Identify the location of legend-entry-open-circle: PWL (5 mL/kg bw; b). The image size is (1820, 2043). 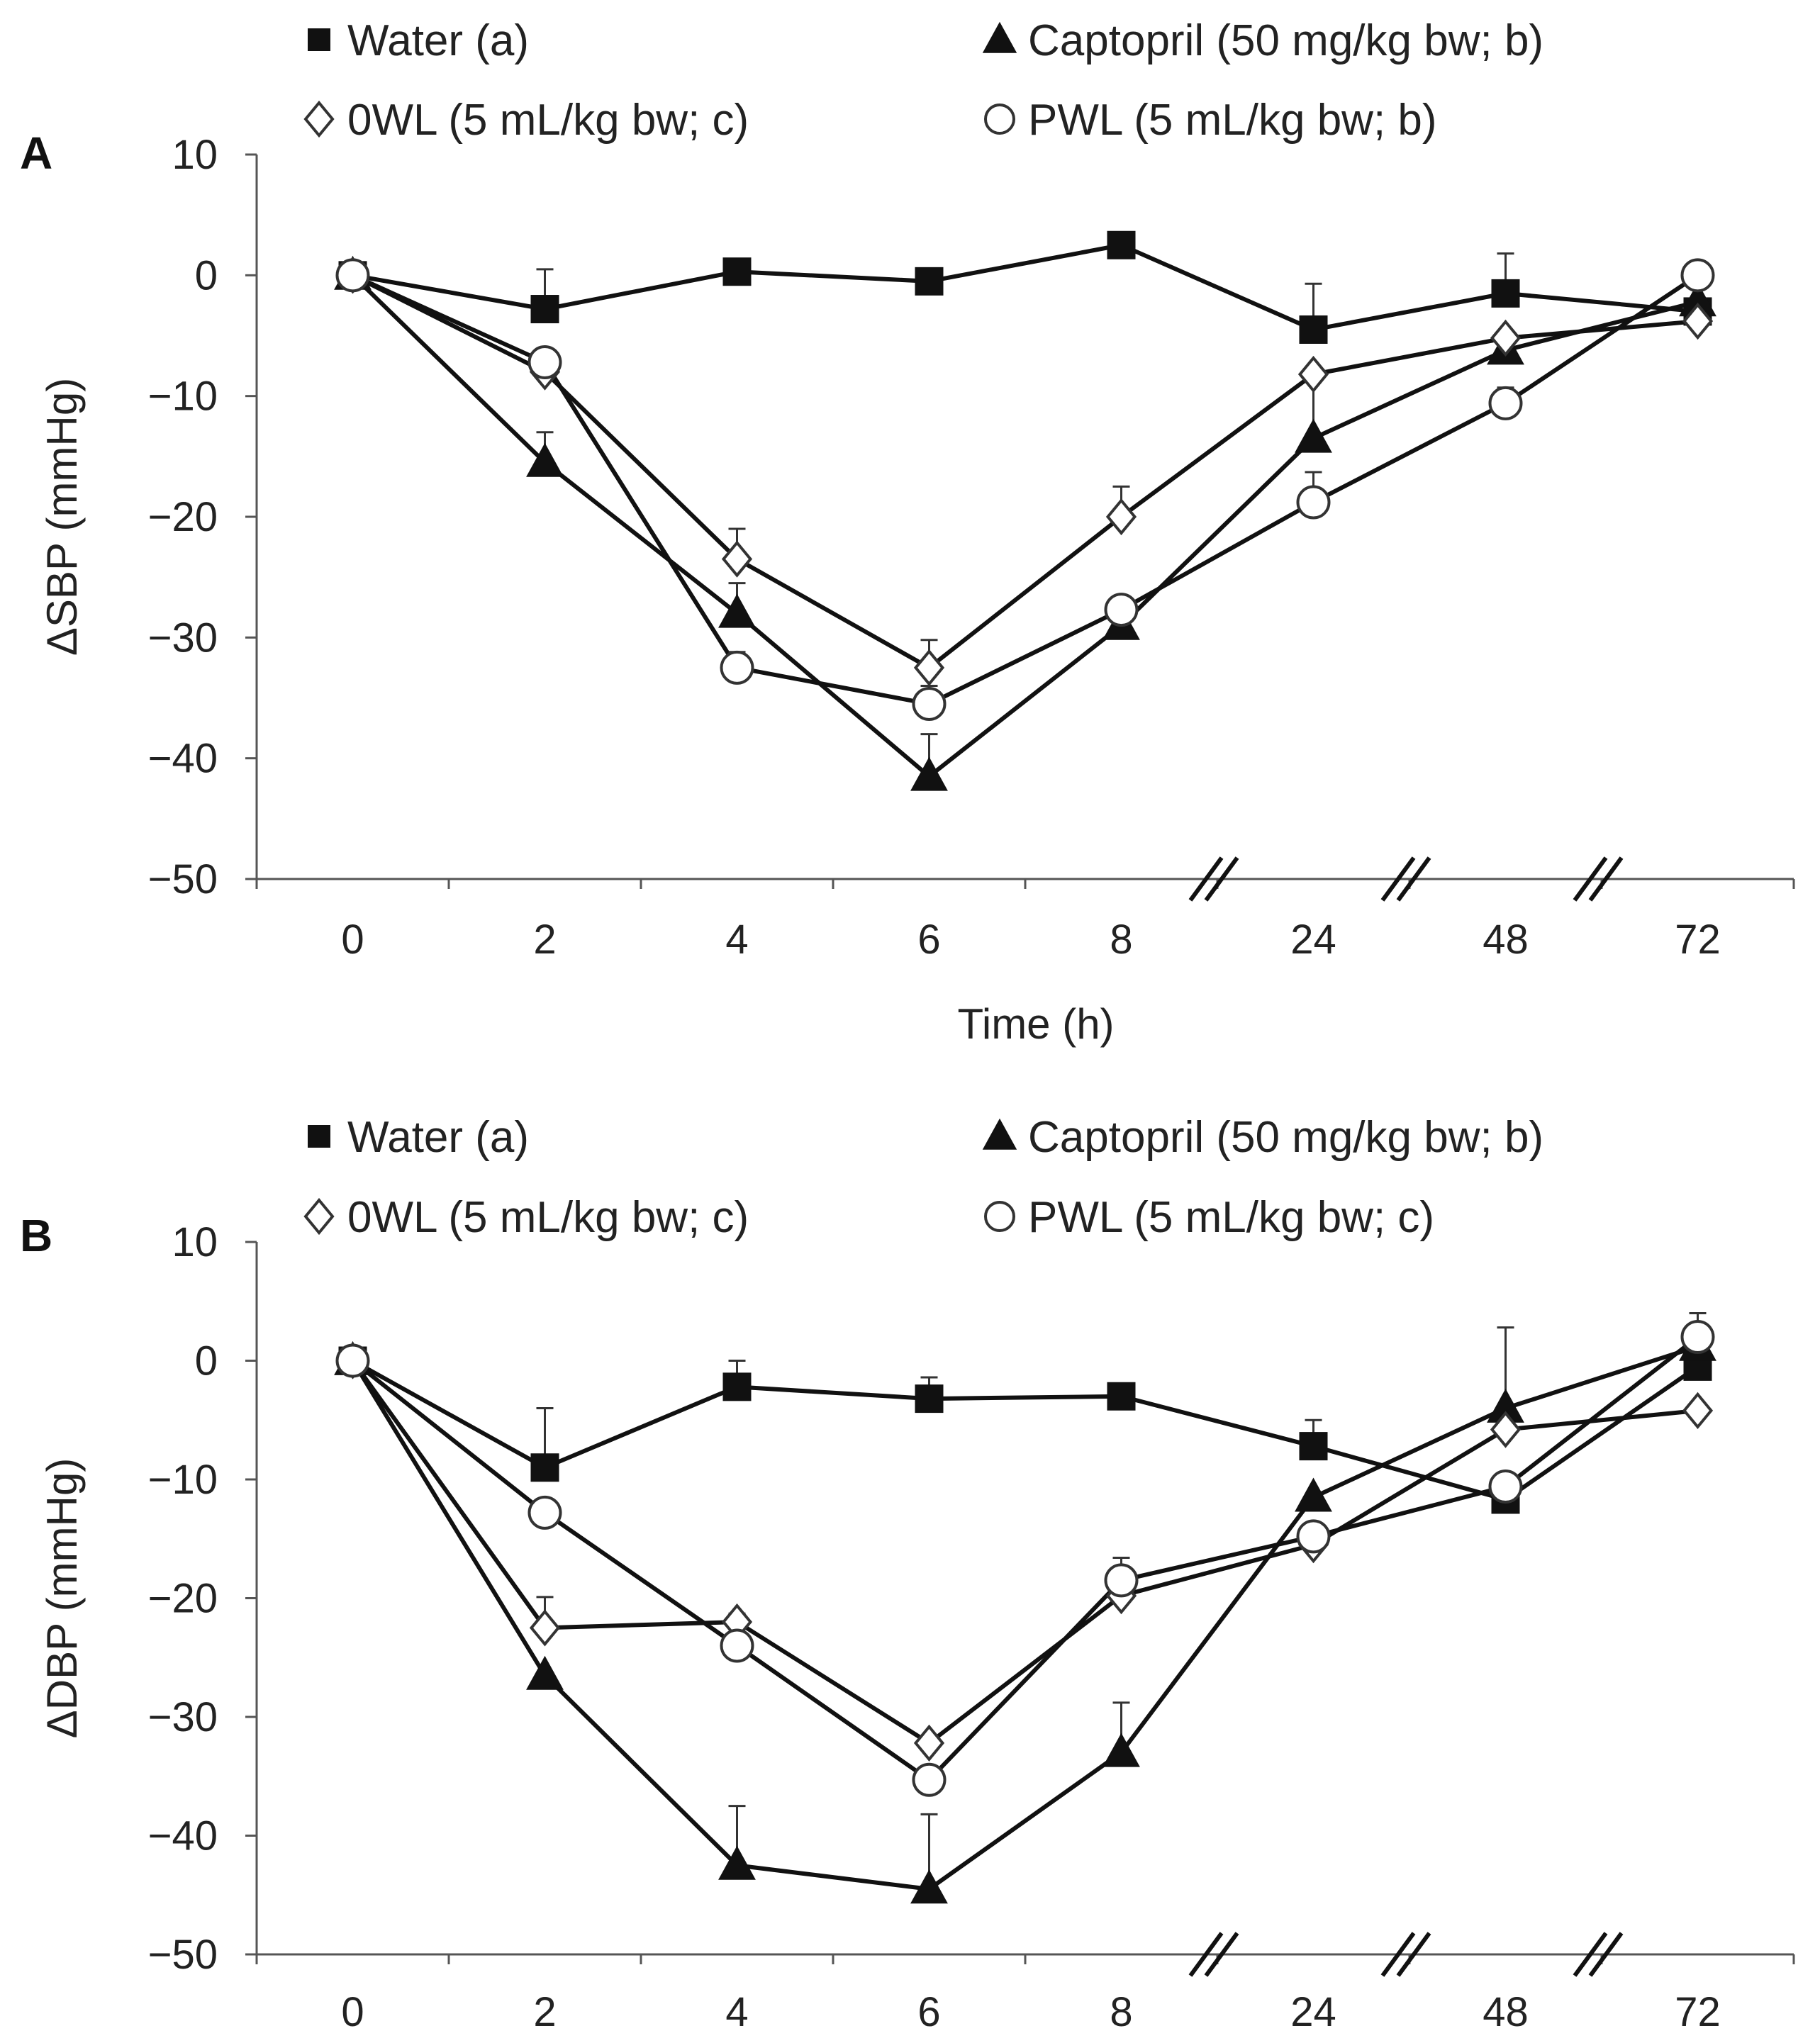
(1210, 120).